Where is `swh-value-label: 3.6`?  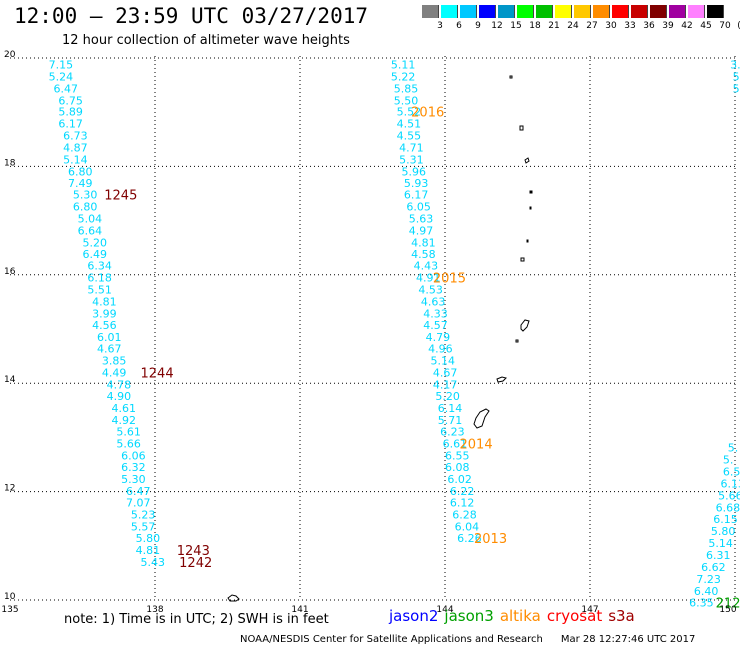
swh-value-label: 3.6 is located at coordinates (735, 65).